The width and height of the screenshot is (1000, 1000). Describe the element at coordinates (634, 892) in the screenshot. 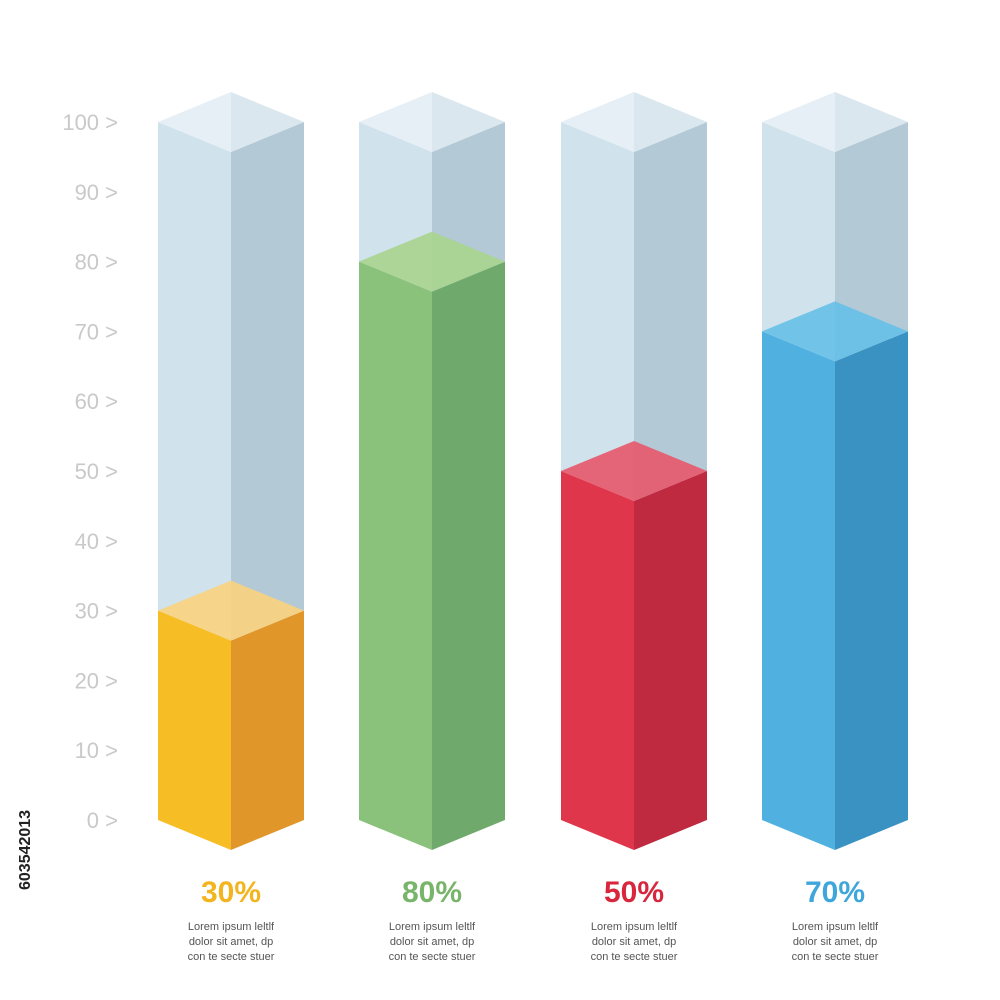

I see `bar-percent-label: 50%` at that location.